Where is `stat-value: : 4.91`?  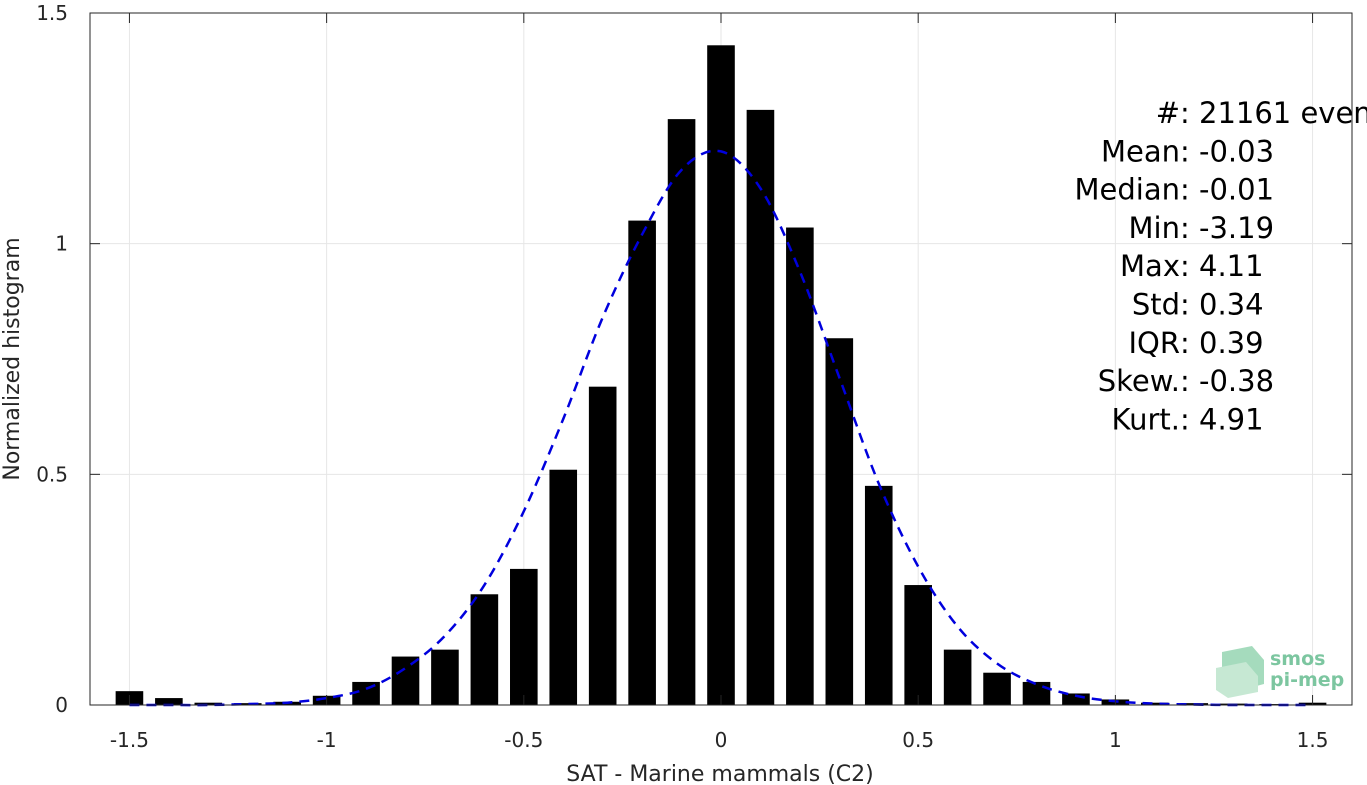 stat-value: : 4.91 is located at coordinates (1222, 419).